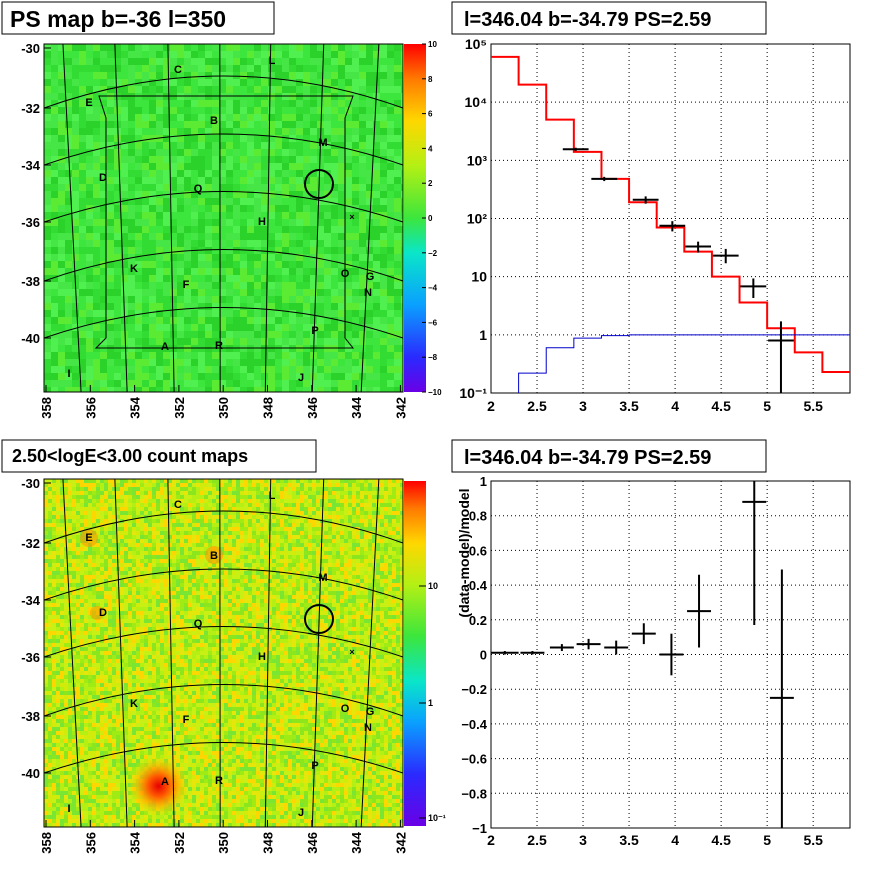  What do you see at coordinates (670, 214) in the screenshot?
I see `model-histogram-red` at bounding box center [670, 214].